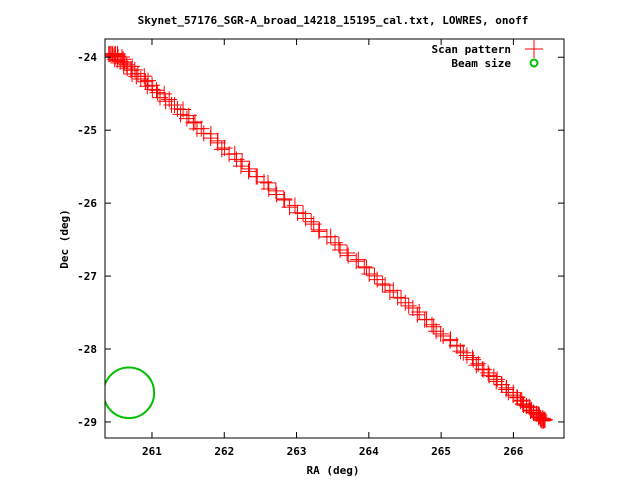  Describe the element at coordinates (534, 49) in the screenshot. I see `legend-marker-scan` at that location.